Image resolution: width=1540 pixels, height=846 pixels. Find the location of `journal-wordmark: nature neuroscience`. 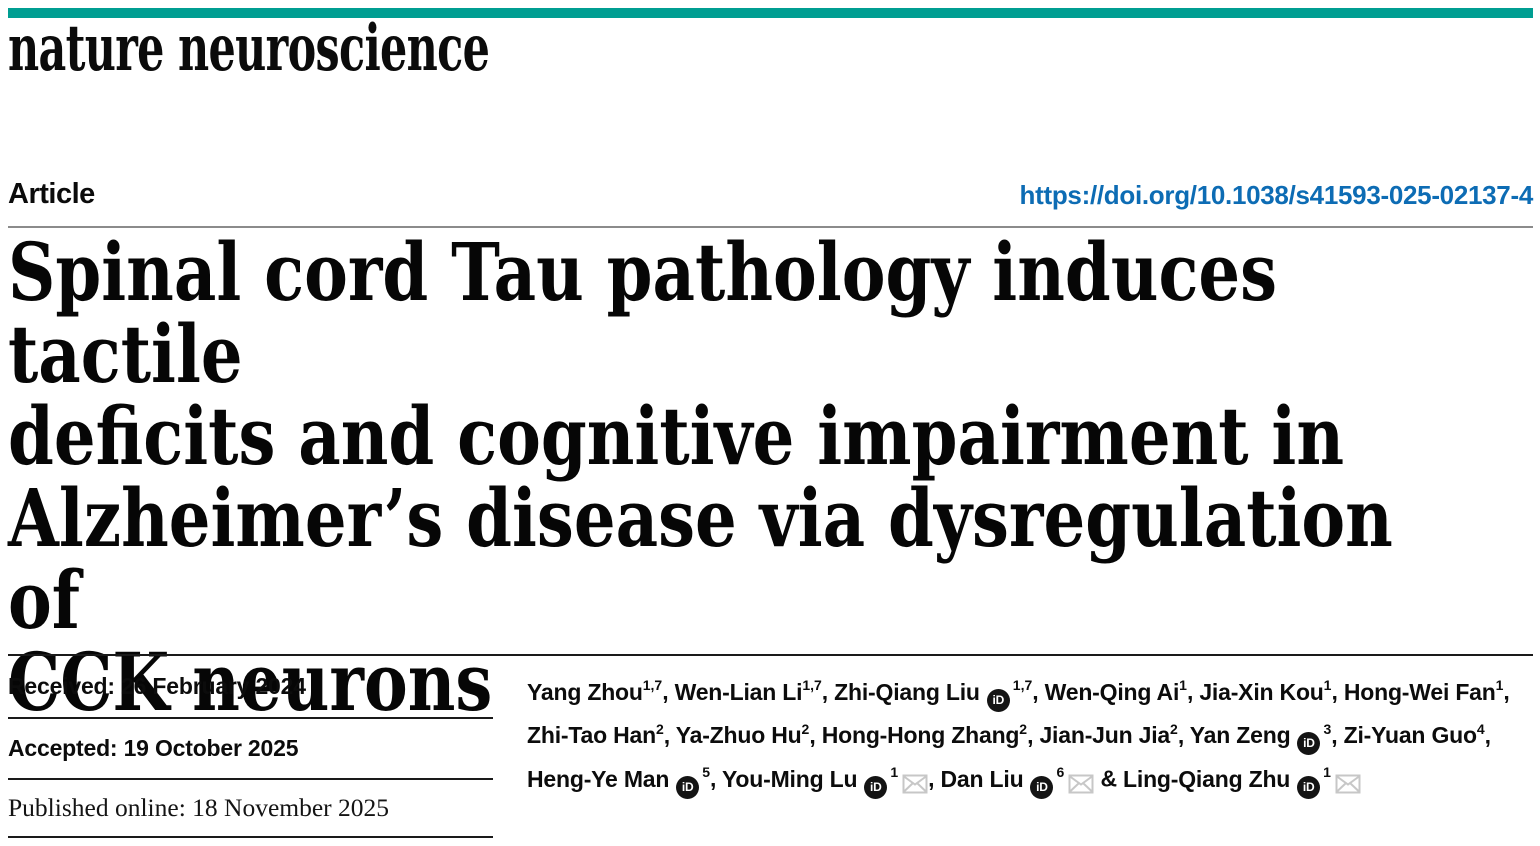

journal-wordmark: nature neuroscience is located at coordinates (249, 48).